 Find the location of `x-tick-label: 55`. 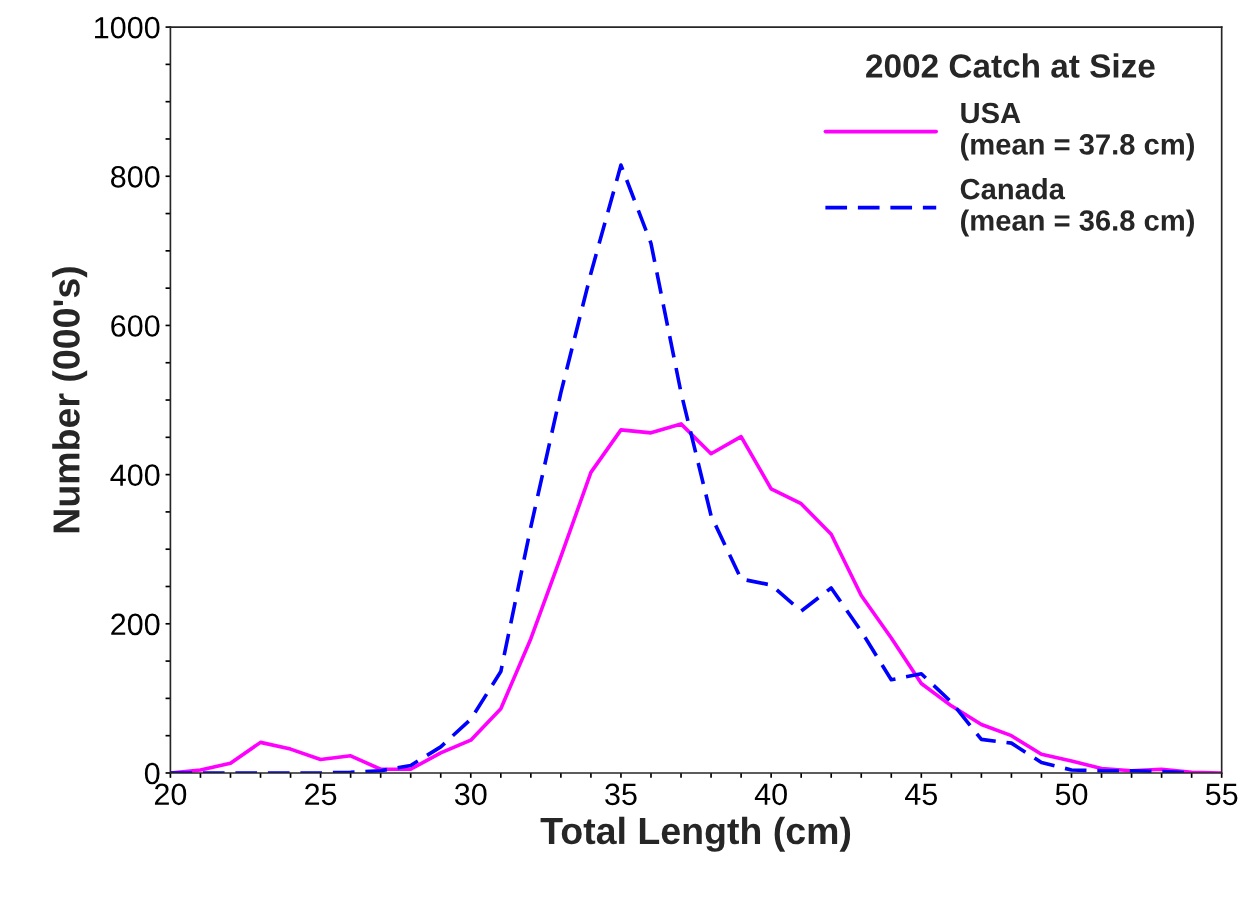

x-tick-label: 55 is located at coordinates (1221, 794).